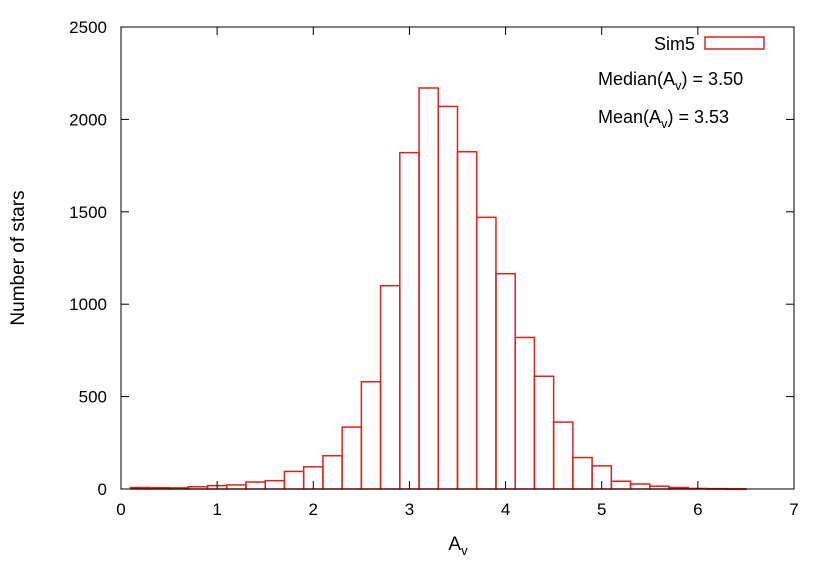 This screenshot has width=830, height=581. I want to click on x-tick-label: 5, so click(601, 509).